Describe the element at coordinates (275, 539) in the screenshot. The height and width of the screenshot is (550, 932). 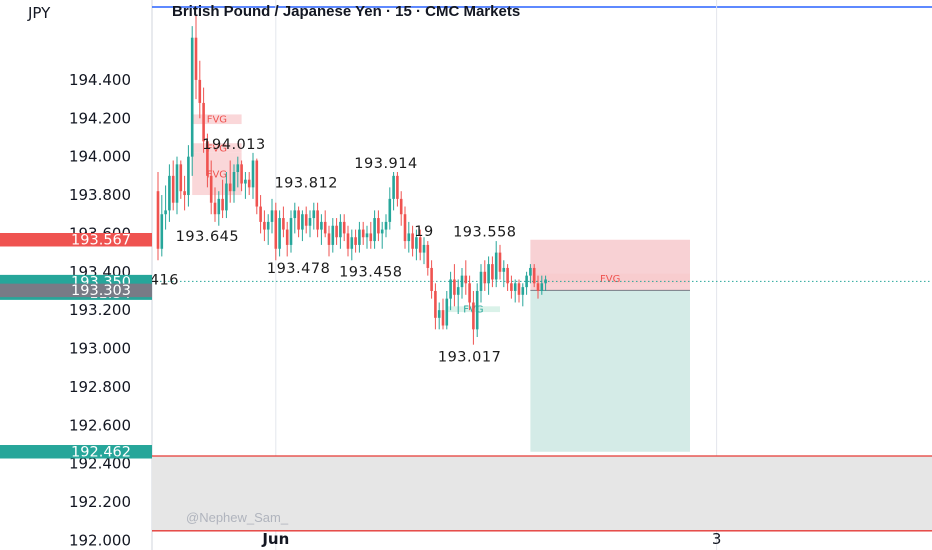
I see `time-tick-label: Jun` at that location.